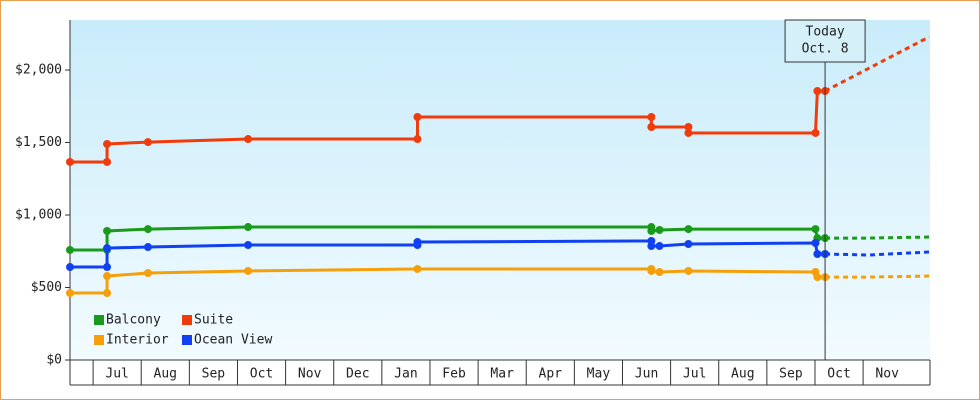 The image size is (980, 400). What do you see at coordinates (233, 340) in the screenshot?
I see `legend-label: Ocean View` at bounding box center [233, 340].